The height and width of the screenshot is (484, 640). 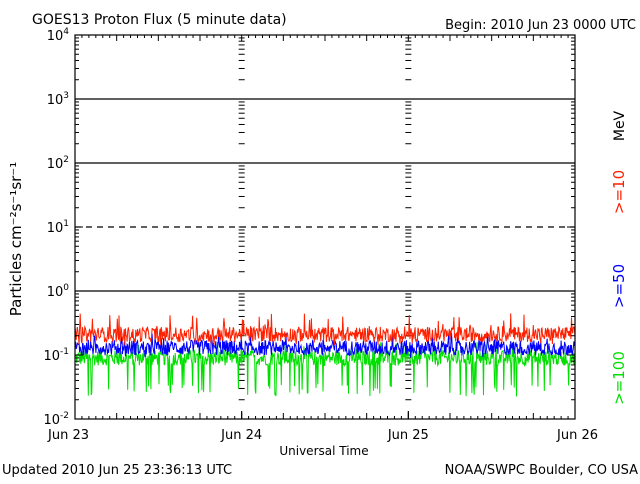 I want to click on begin-time-label: Begin: 2010 Jun 23 0000 UTC, so click(x=540, y=25).